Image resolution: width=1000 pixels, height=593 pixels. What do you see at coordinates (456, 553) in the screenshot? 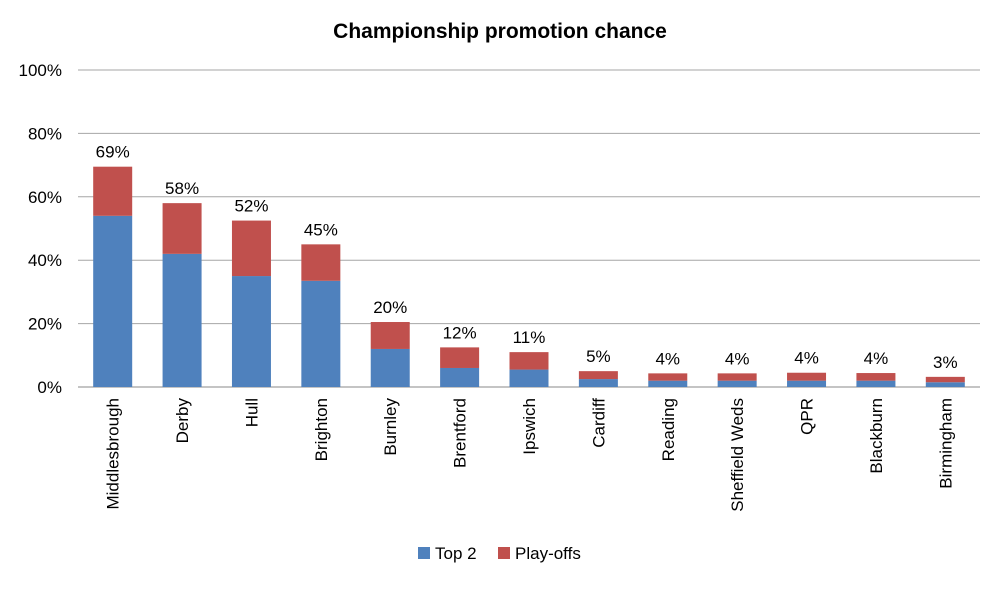
I see `legend-label: Top 2` at bounding box center [456, 553].